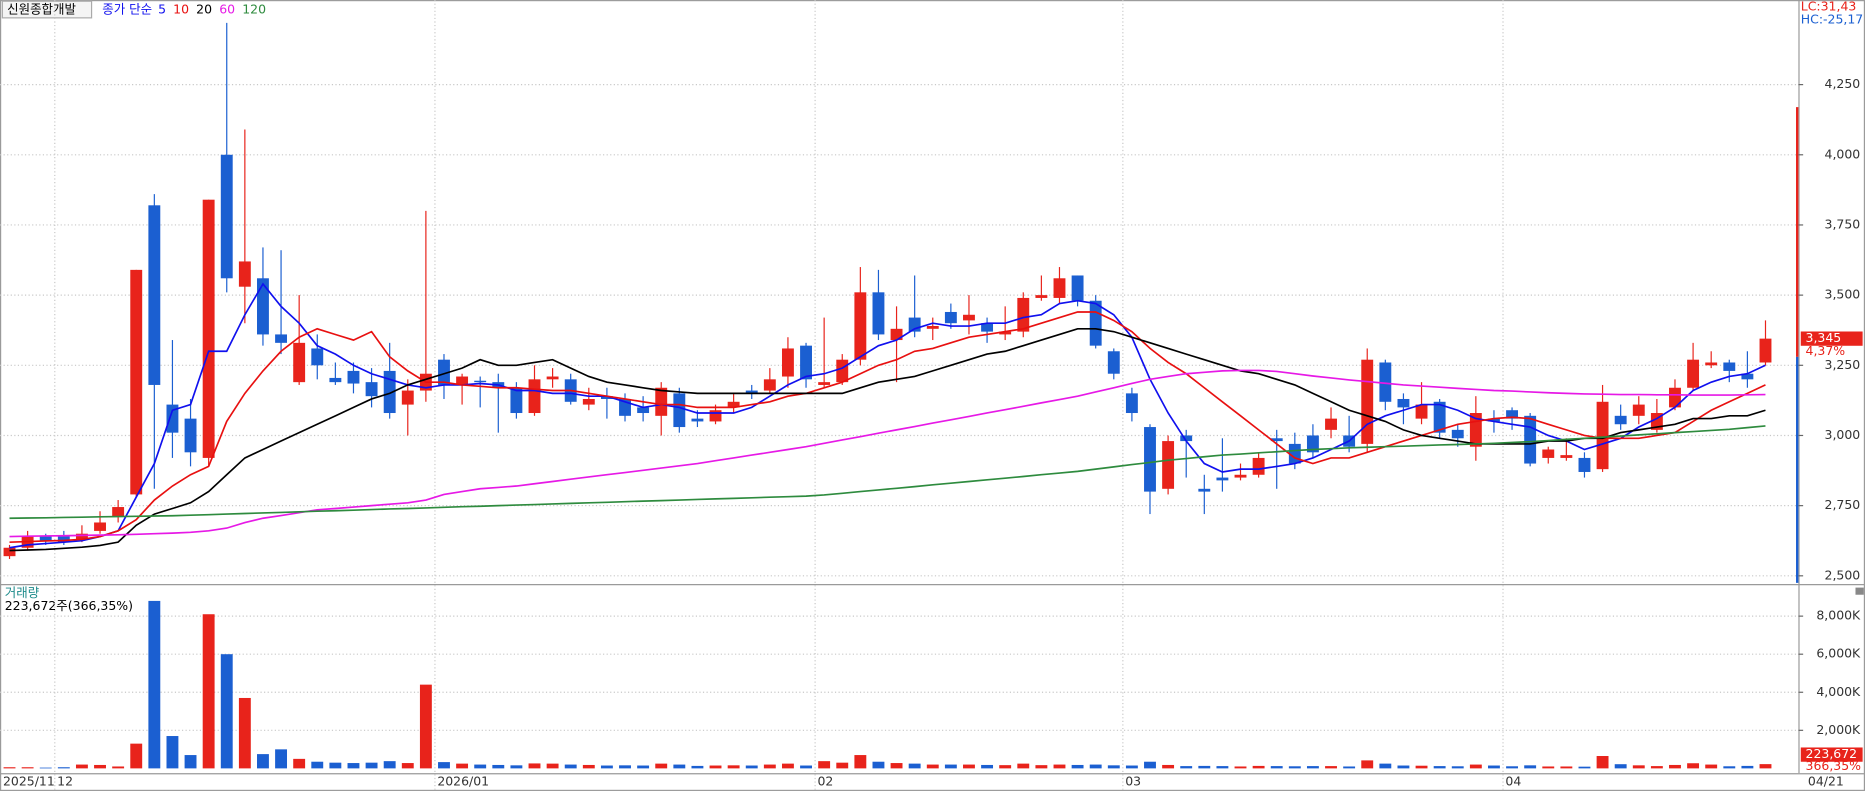 This screenshot has width=1865, height=791. What do you see at coordinates (41, 9) in the screenshot?
I see `chart-title: 신원종합개발` at bounding box center [41, 9].